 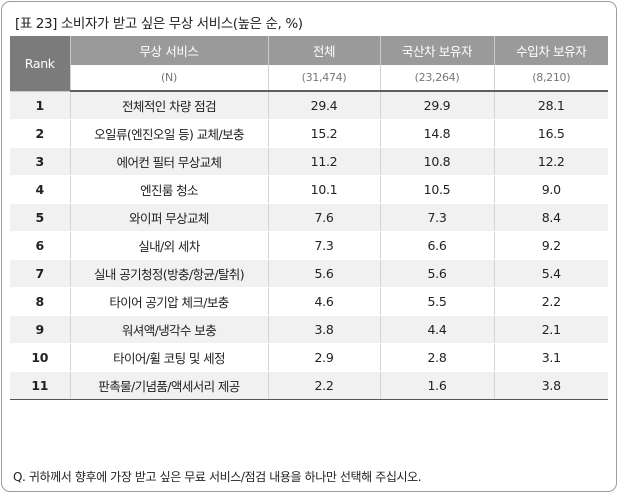 I want to click on service-cell: 오일류(엔진오일 등) 교체/보충, so click(x=168, y=133).